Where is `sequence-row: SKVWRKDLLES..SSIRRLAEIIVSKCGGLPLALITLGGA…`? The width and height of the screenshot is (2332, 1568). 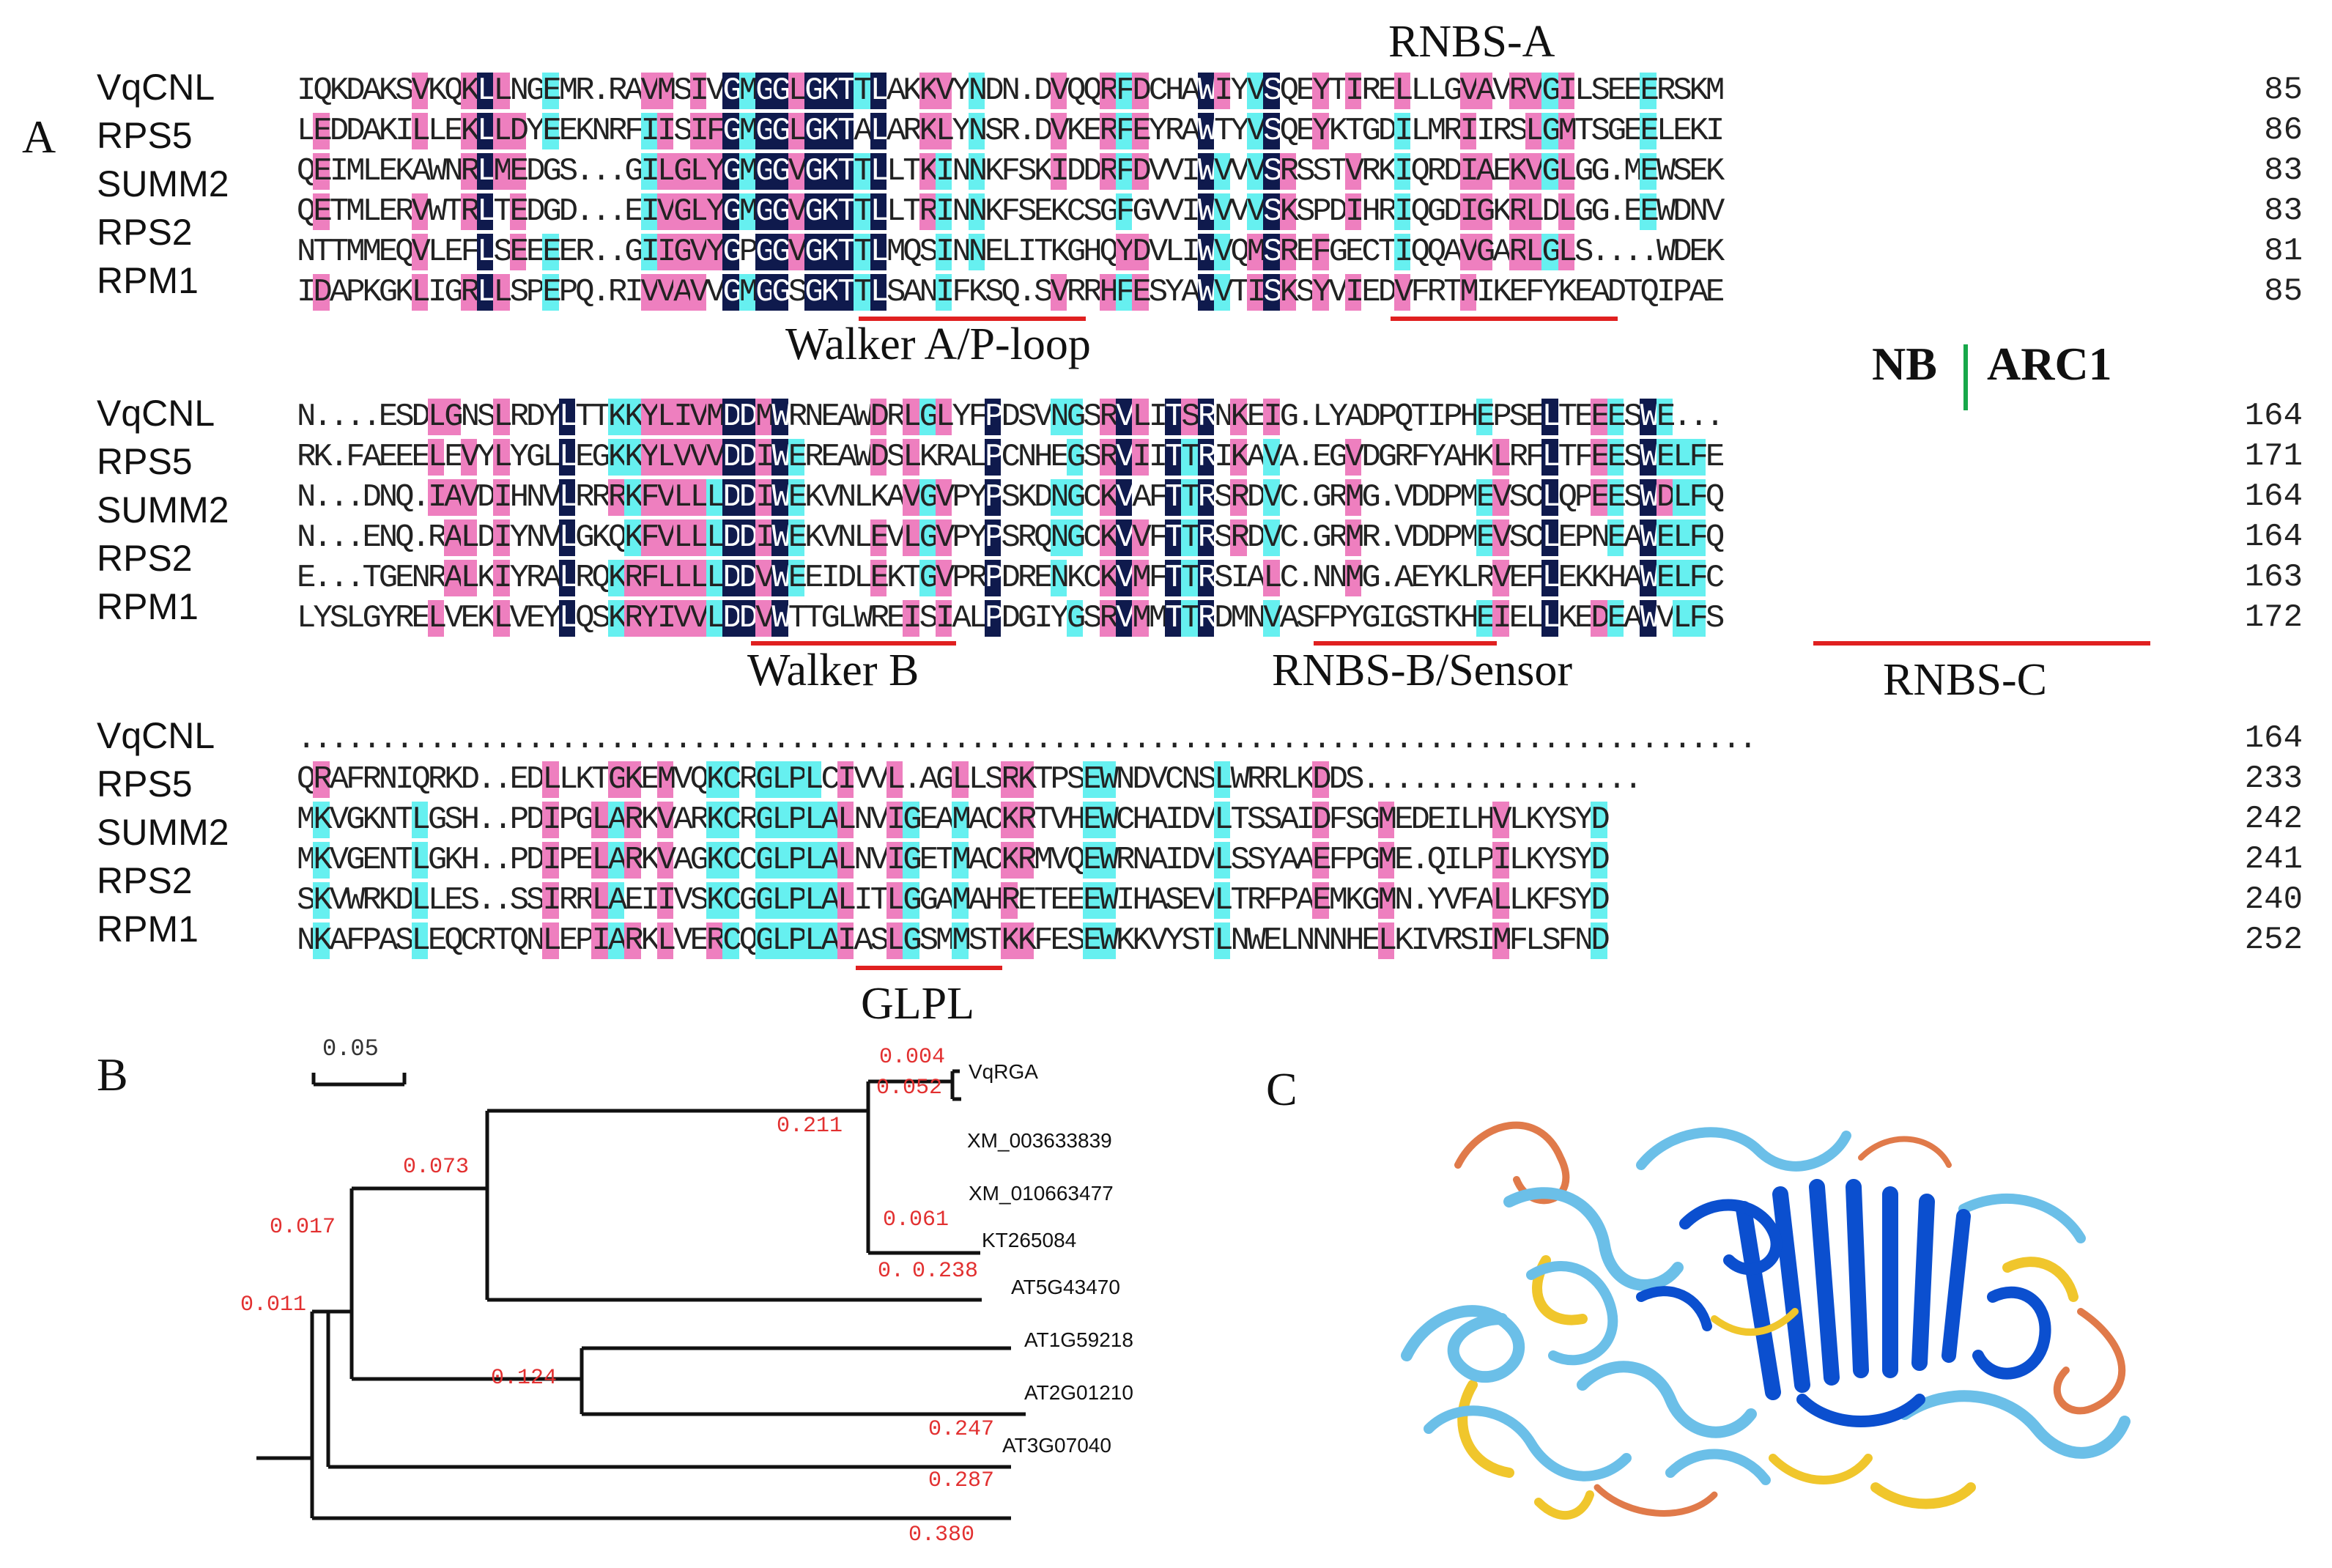 sequence-row: SKVWRKDLLES..SSIRRLAEIIVSKCGGLPLALITLGGA… is located at coordinates (953, 900).